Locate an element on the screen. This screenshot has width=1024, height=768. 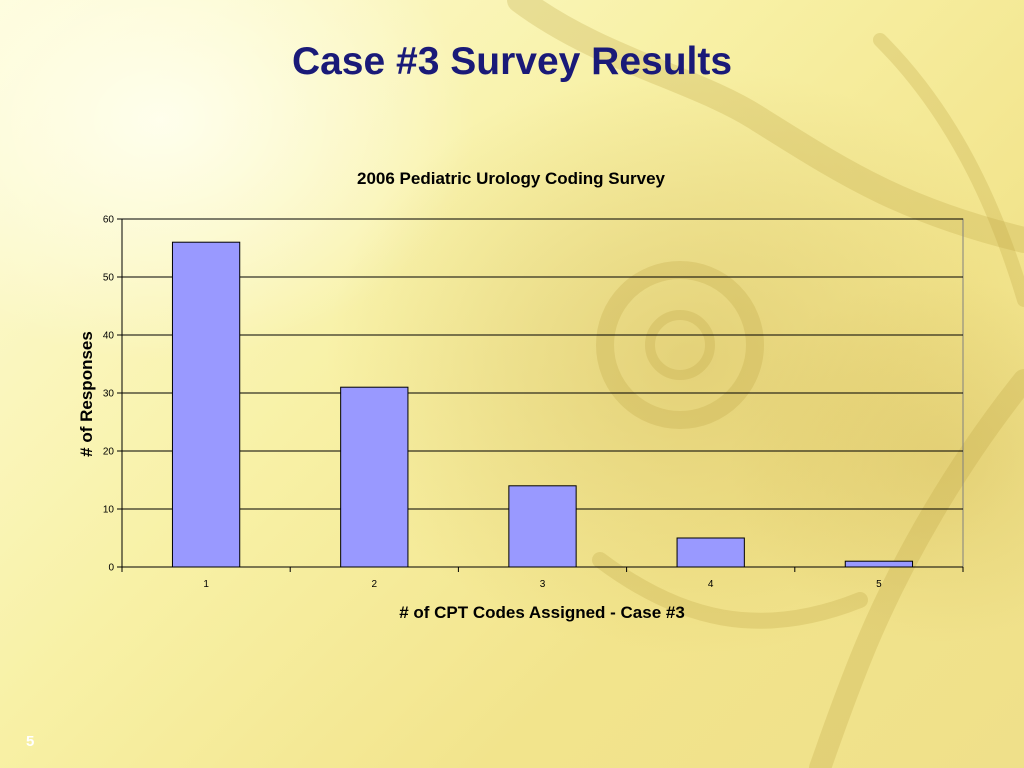
x-tick-label: 4 is located at coordinates (711, 584).